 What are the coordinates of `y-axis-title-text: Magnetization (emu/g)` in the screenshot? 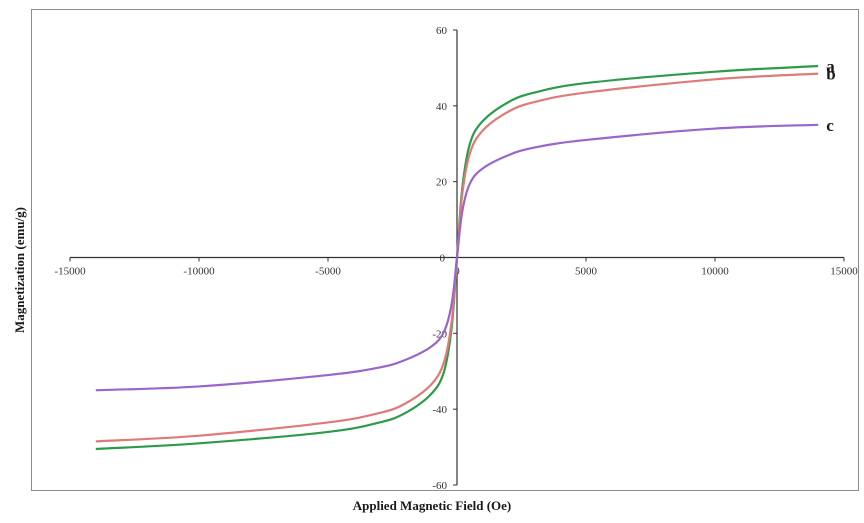 It's located at (19, 270).